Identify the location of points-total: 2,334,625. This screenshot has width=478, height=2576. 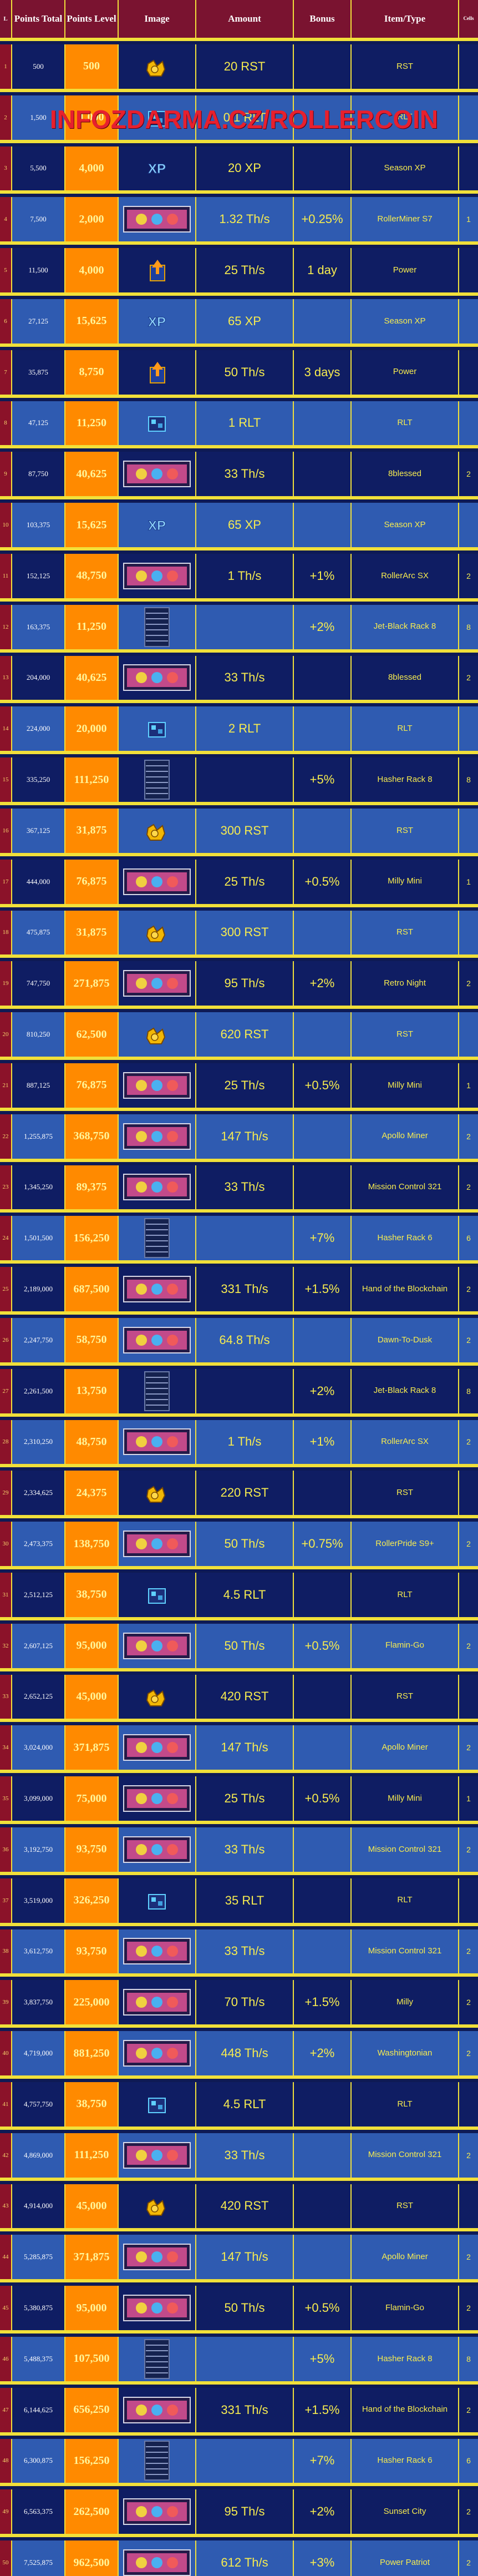
(38, 1493).